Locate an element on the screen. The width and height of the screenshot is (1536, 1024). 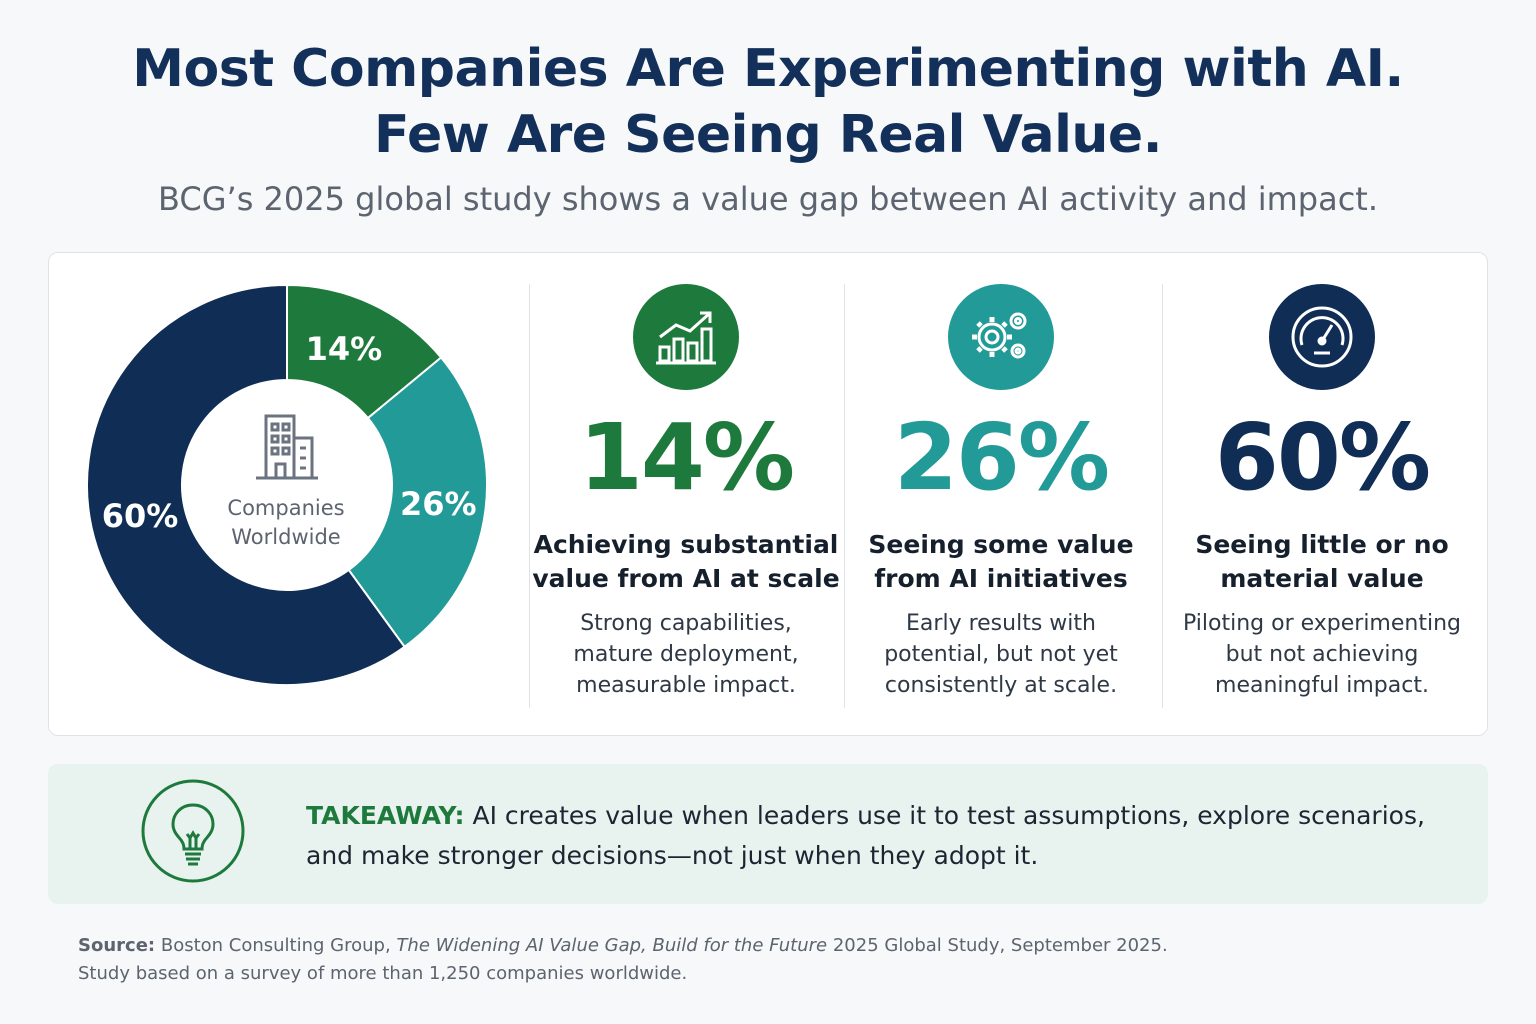
building-icon is located at coordinates (286, 448).